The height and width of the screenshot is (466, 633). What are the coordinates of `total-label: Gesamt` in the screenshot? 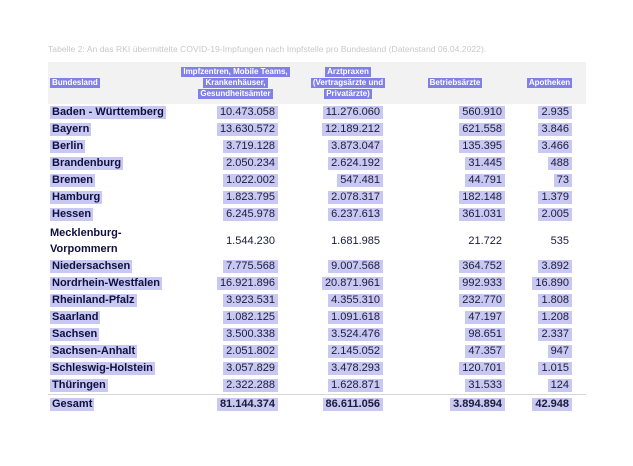 It's located at (72, 404).